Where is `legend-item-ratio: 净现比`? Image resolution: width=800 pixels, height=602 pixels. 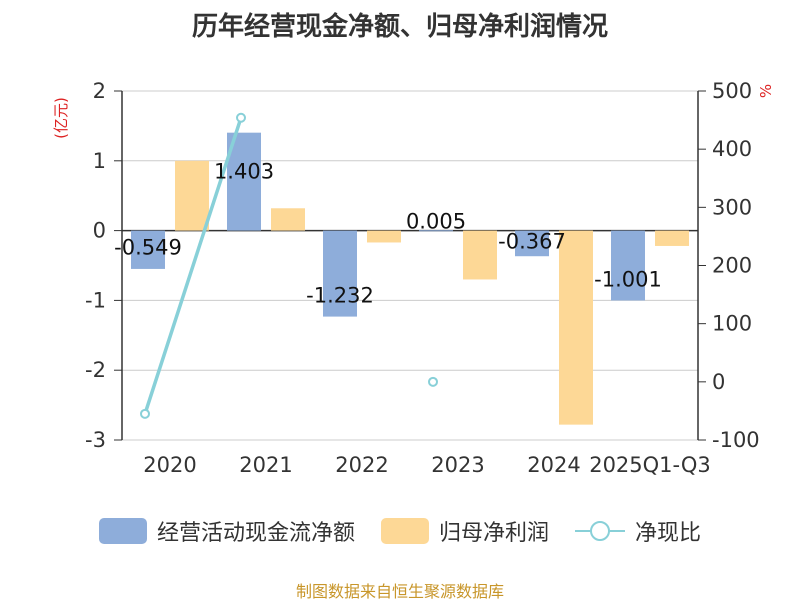 legend-item-ratio: 净现比 is located at coordinates (638, 531).